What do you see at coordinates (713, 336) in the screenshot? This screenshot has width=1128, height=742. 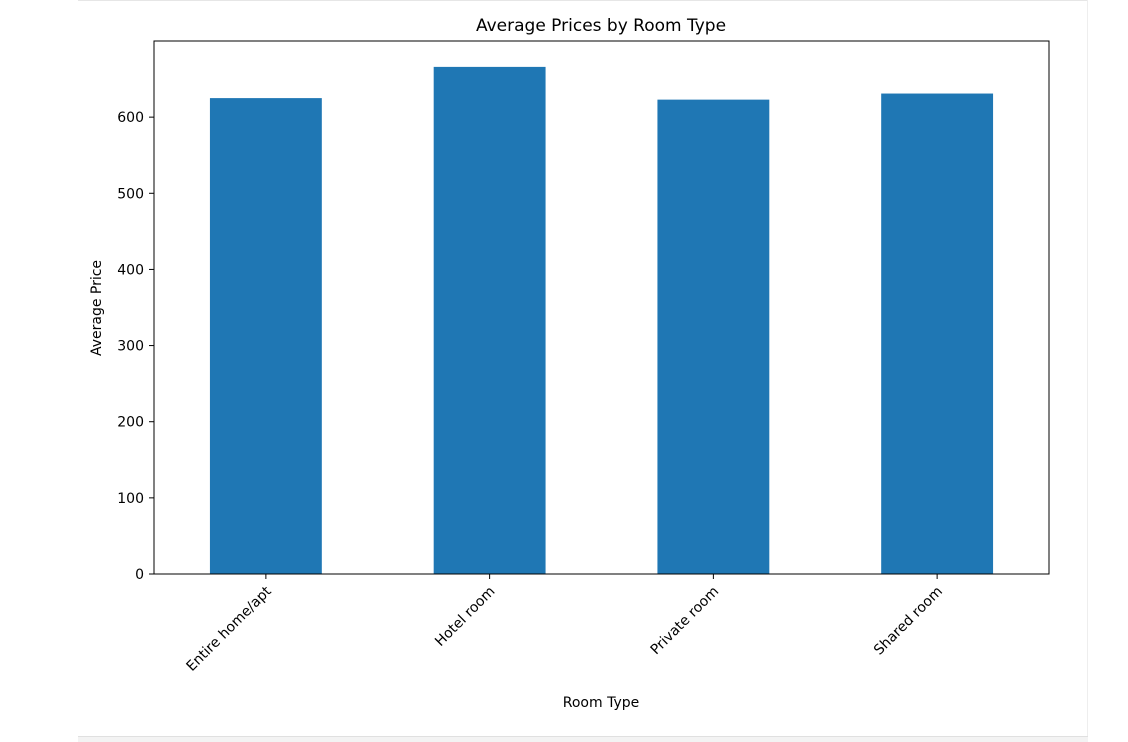 I see `bar-private-room` at bounding box center [713, 336].